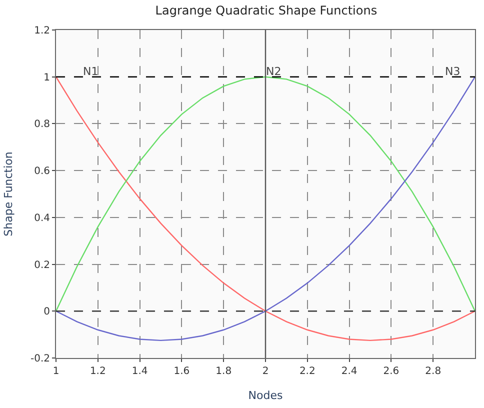 The image size is (484, 408). I want to click on y-tick-label: 0.8, so click(42, 124).